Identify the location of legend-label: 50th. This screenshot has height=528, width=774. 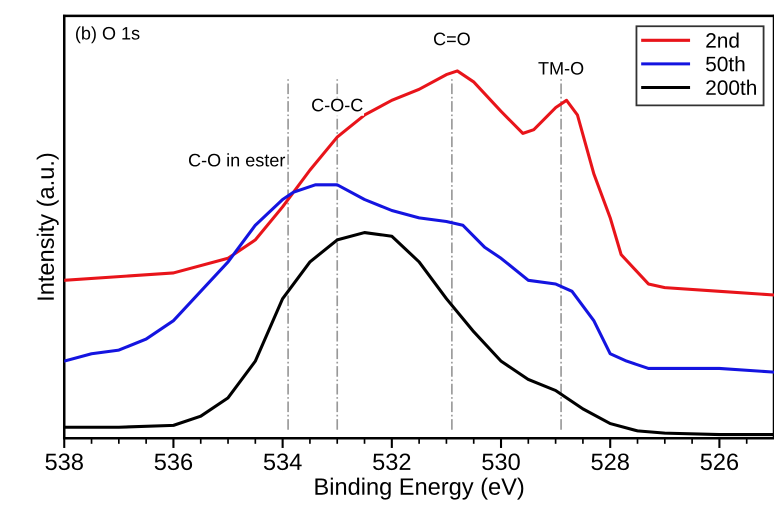
(725, 64).